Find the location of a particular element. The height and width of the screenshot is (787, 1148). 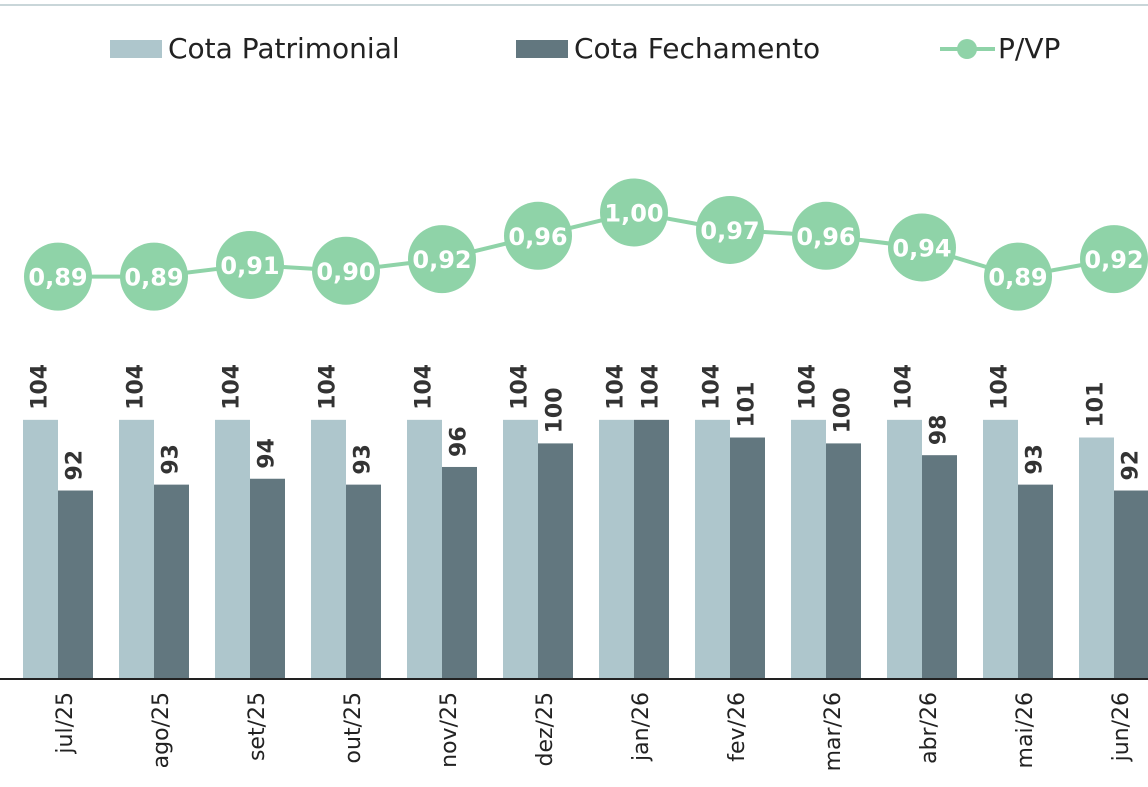

x-tick-label: jun/26 is located at coordinates (1121, 727).